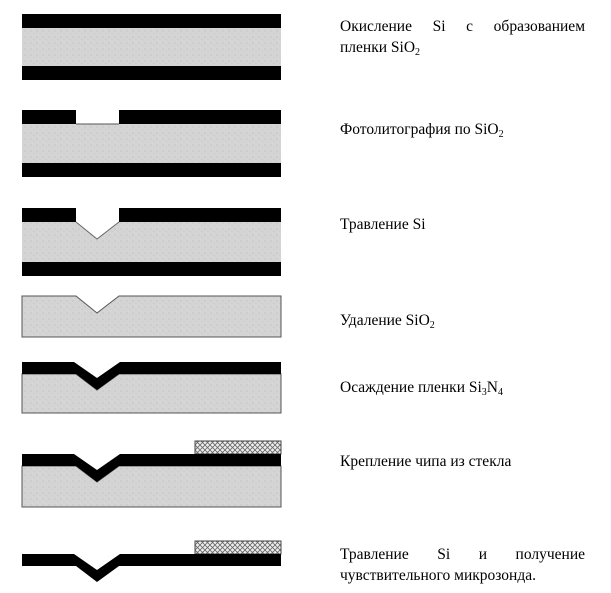  Describe the element at coordinates (151, 21) in the screenshot. I see `top-oxide-film` at that location.